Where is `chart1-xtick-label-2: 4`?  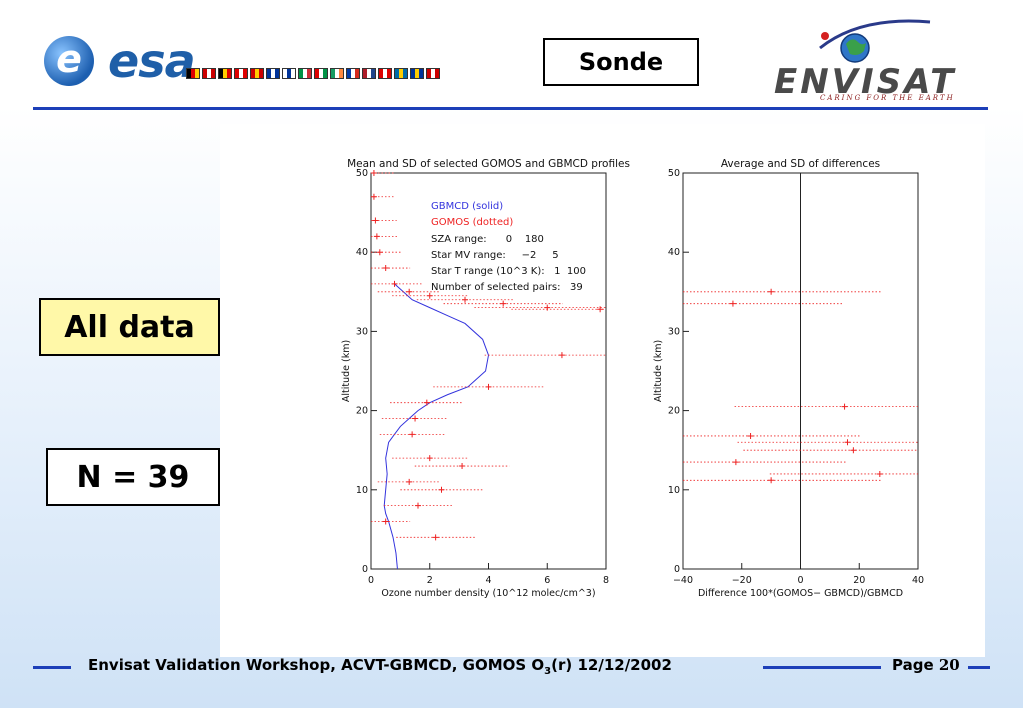 chart1-xtick-label-2: 4 is located at coordinates (488, 580).